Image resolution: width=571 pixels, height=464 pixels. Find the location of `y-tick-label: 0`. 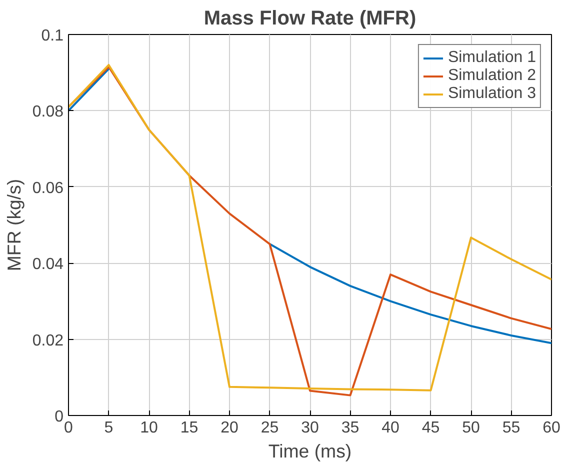

y-tick-label: 0 is located at coordinates (59, 417).